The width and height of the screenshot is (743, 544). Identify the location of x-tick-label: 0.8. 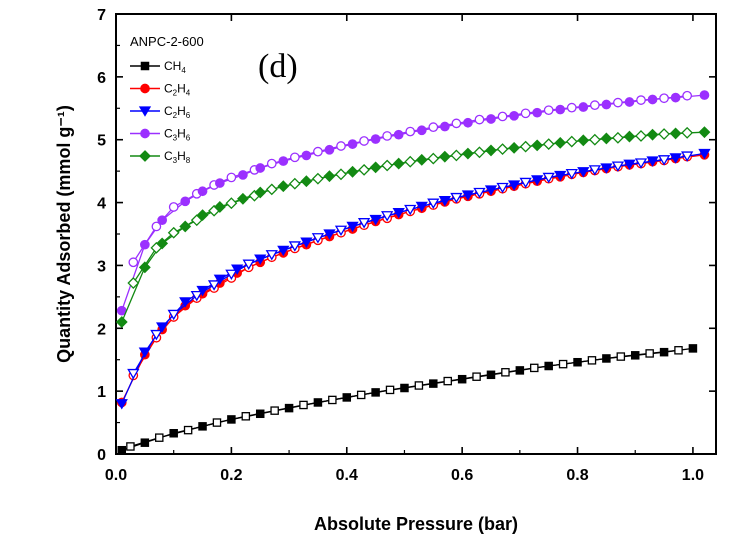
(577, 475).